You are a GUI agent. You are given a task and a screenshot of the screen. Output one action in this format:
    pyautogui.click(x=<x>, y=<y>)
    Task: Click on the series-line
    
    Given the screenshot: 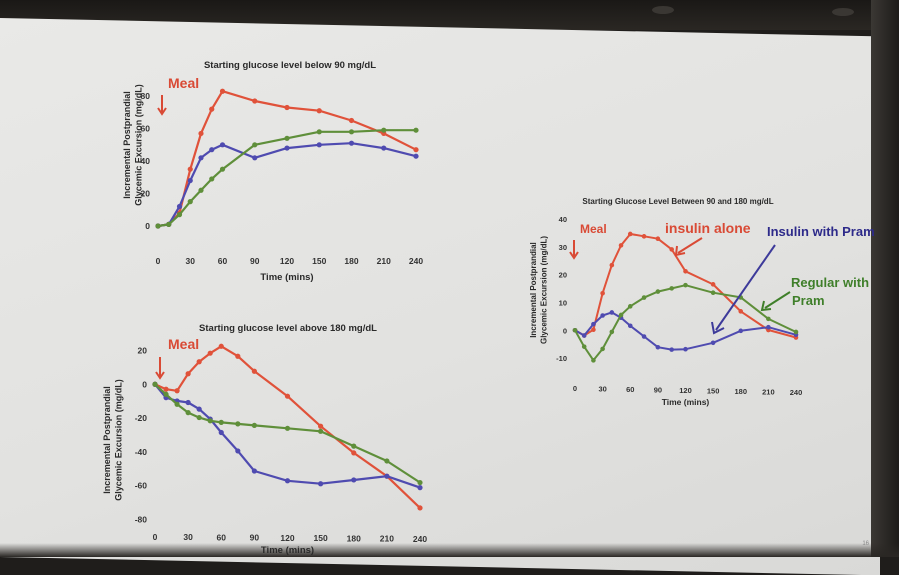 What is the action you would take?
    pyautogui.click(x=287, y=159)
    